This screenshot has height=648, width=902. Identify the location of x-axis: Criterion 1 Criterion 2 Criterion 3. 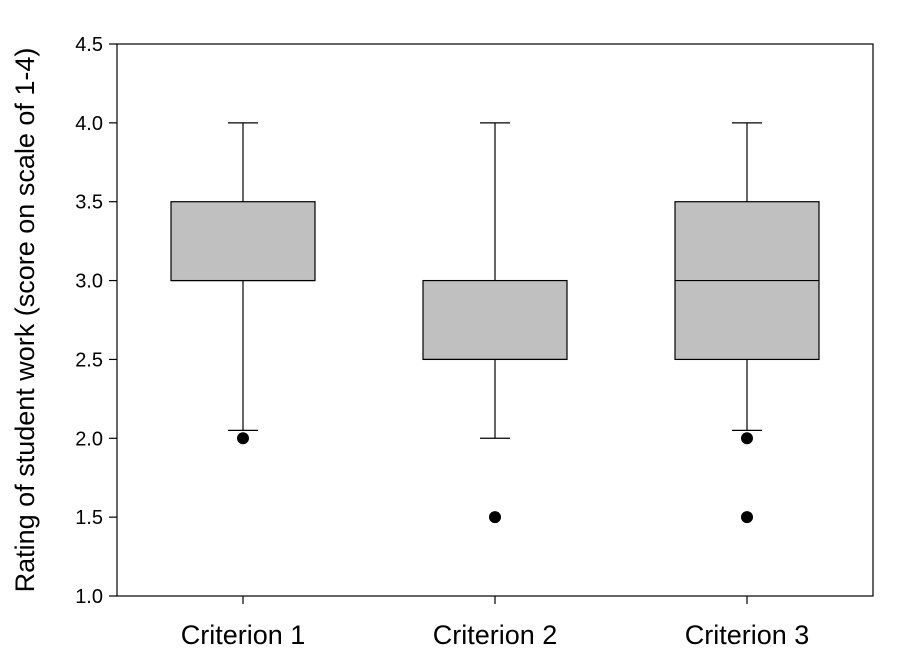
(495, 622).